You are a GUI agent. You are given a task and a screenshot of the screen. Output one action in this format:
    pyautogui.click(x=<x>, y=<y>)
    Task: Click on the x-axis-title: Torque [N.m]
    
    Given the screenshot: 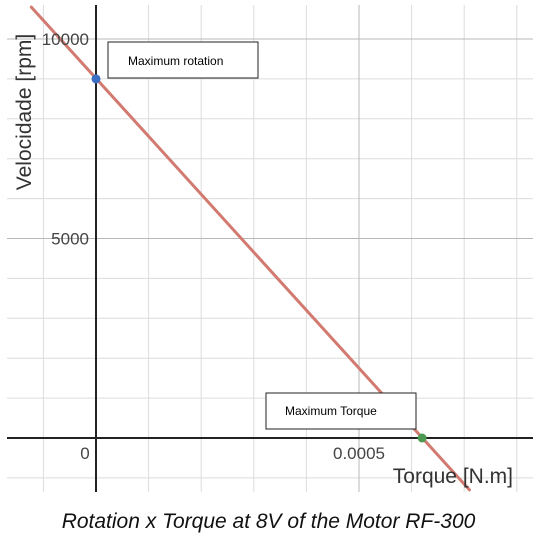 What is the action you would take?
    pyautogui.click(x=453, y=476)
    